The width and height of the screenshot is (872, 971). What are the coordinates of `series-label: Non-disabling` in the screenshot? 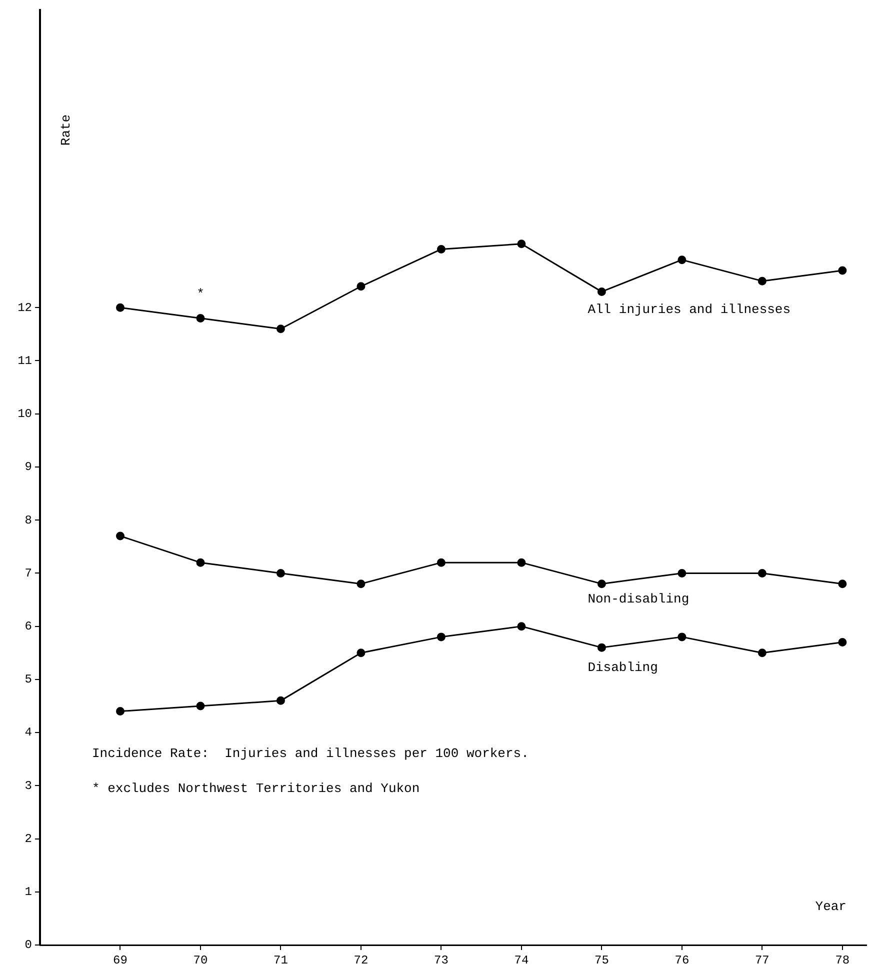 It's located at (639, 598).